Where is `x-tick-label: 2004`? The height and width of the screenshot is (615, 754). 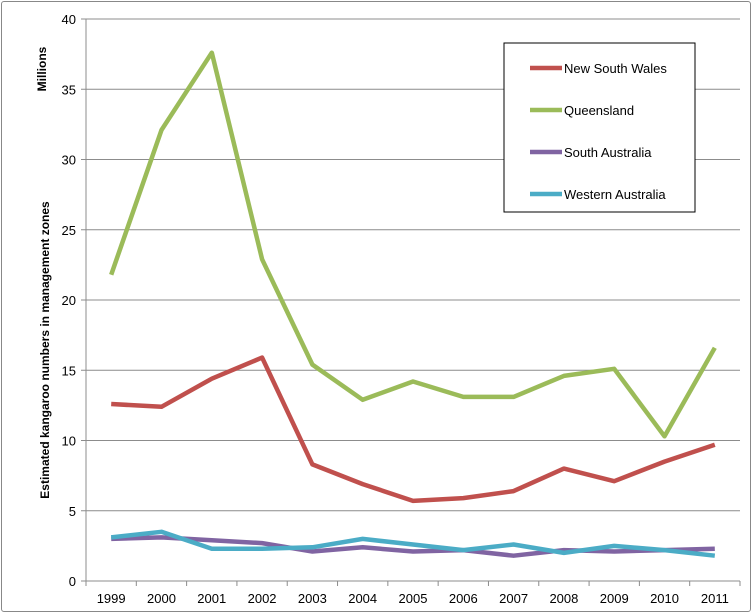 x-tick-label: 2004 is located at coordinates (362, 598).